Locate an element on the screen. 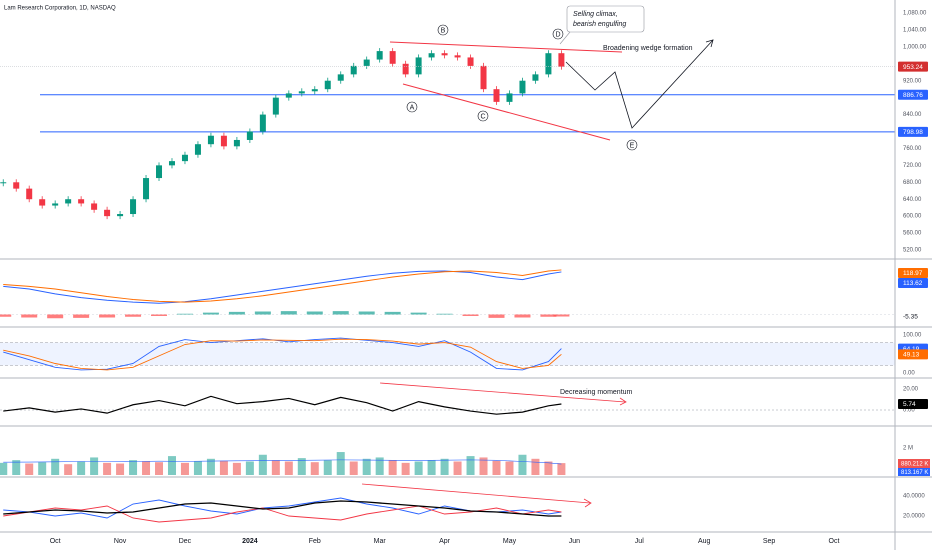 This screenshot has width=932, height=550. price-label: 953.24 is located at coordinates (913, 67).